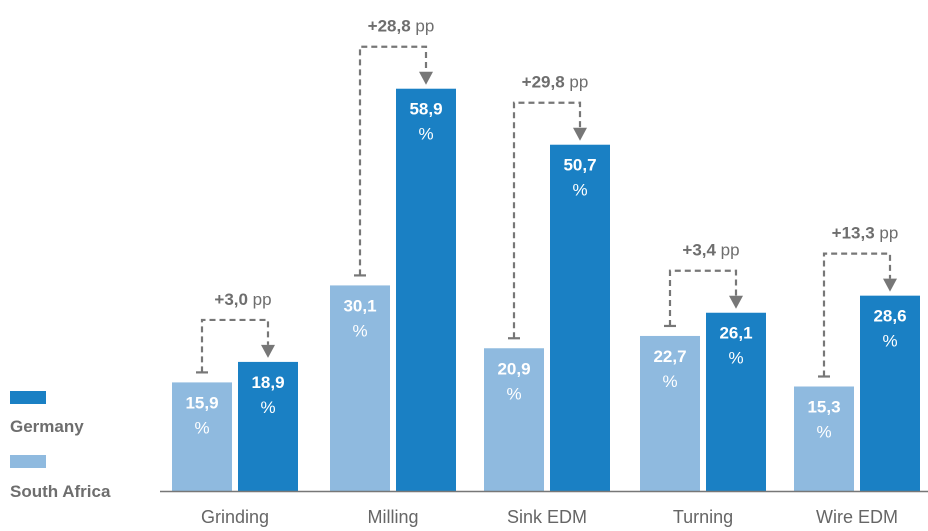  I want to click on bar-germany-wire-edm, so click(890, 393).